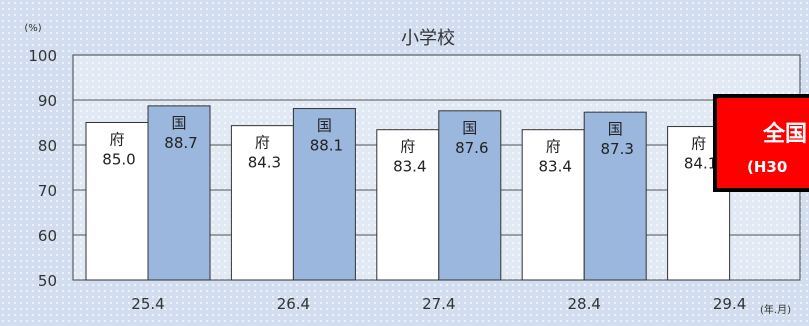  Describe the element at coordinates (47, 101) in the screenshot. I see `y-tick-label-90: 90` at that location.